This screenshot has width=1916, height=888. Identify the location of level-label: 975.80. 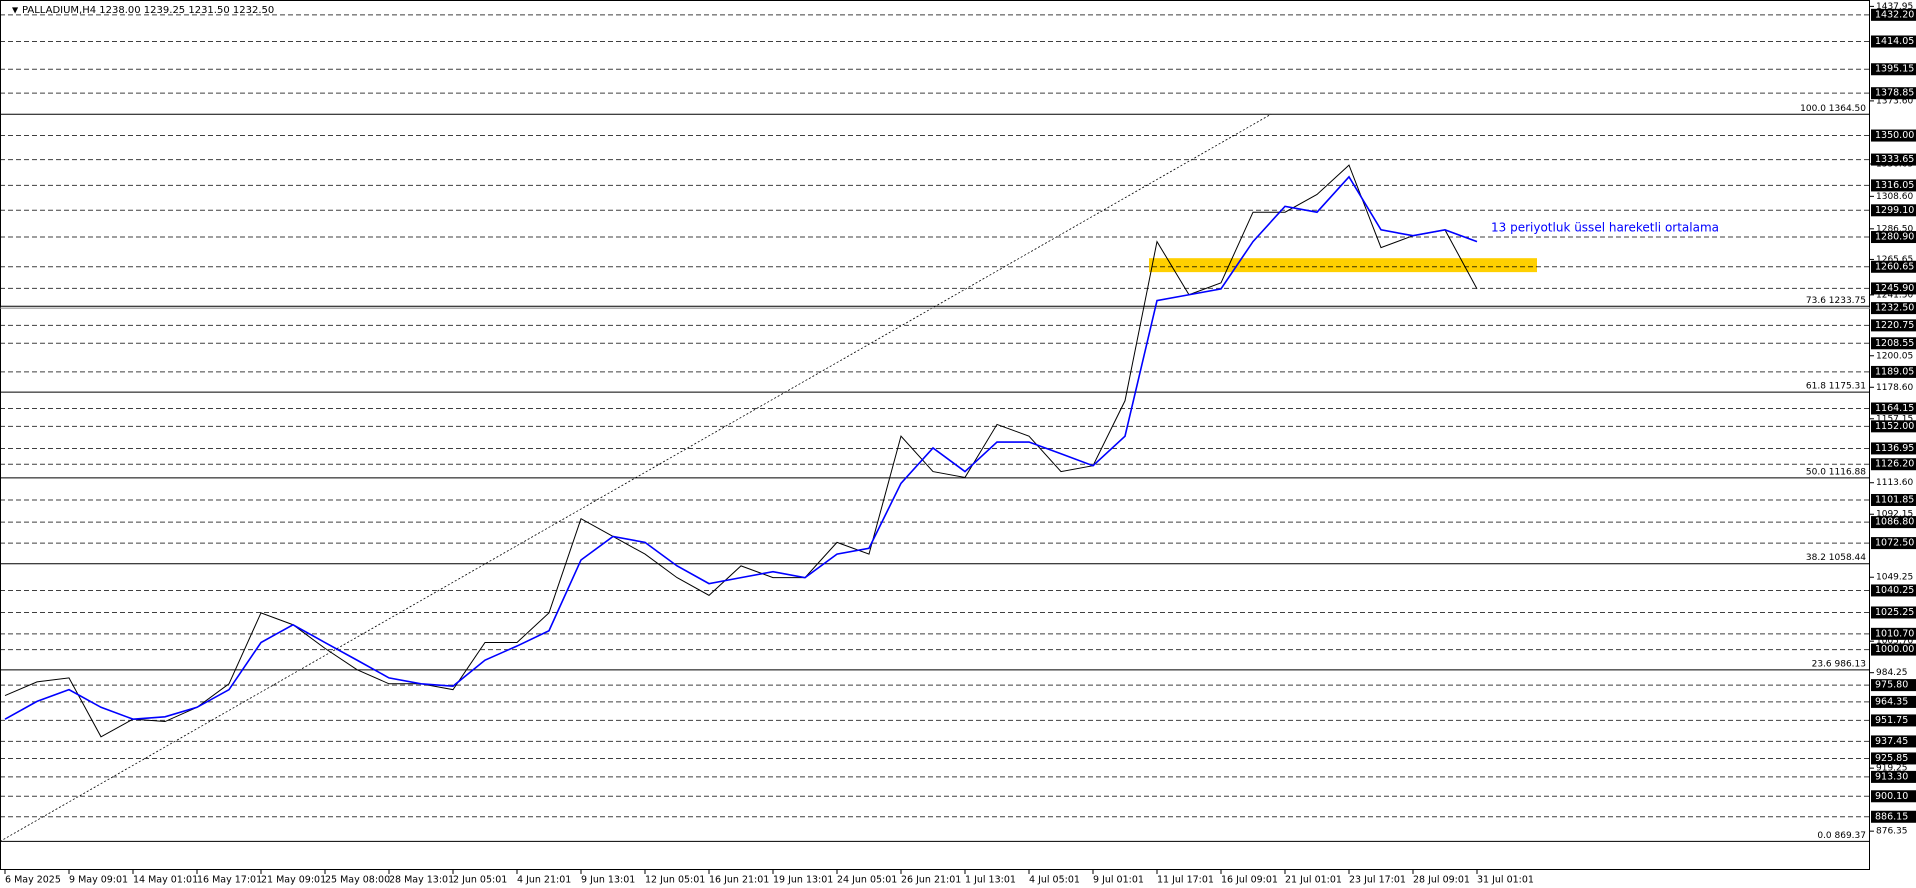
(1891, 685).